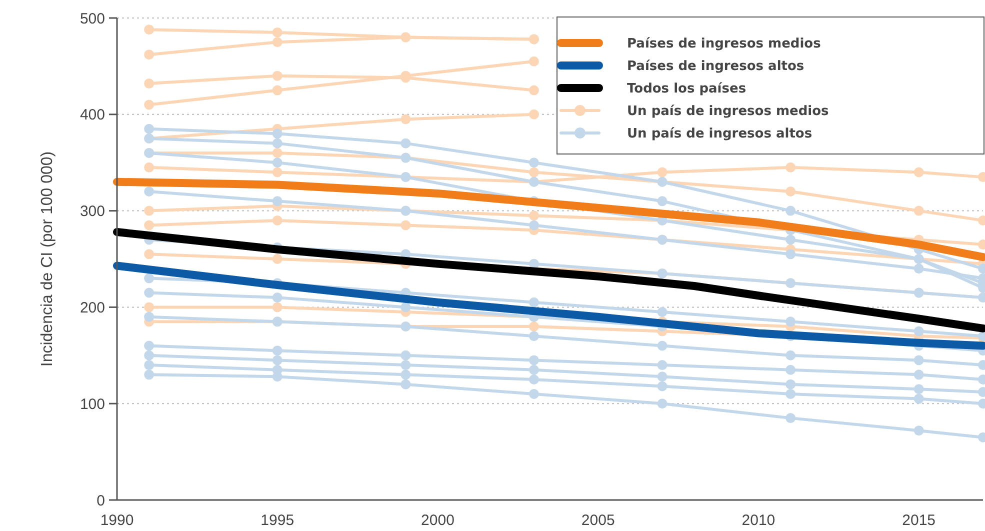 The height and width of the screenshot is (531, 985). Describe the element at coordinates (92, 404) in the screenshot. I see `y-tick-label: 100` at that location.